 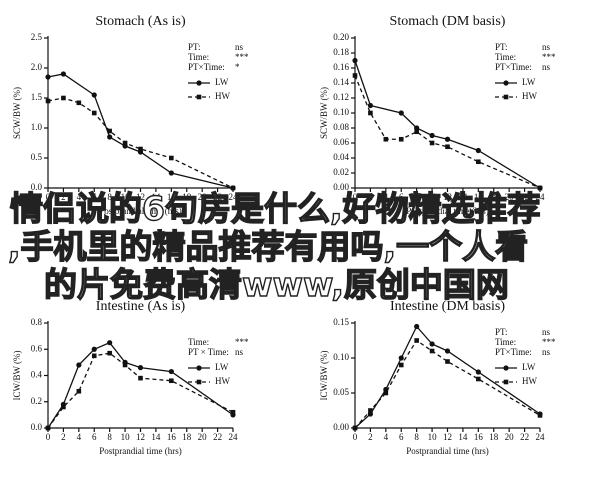 I want to click on y-tick-label: 0.06, so click(x=341, y=142).